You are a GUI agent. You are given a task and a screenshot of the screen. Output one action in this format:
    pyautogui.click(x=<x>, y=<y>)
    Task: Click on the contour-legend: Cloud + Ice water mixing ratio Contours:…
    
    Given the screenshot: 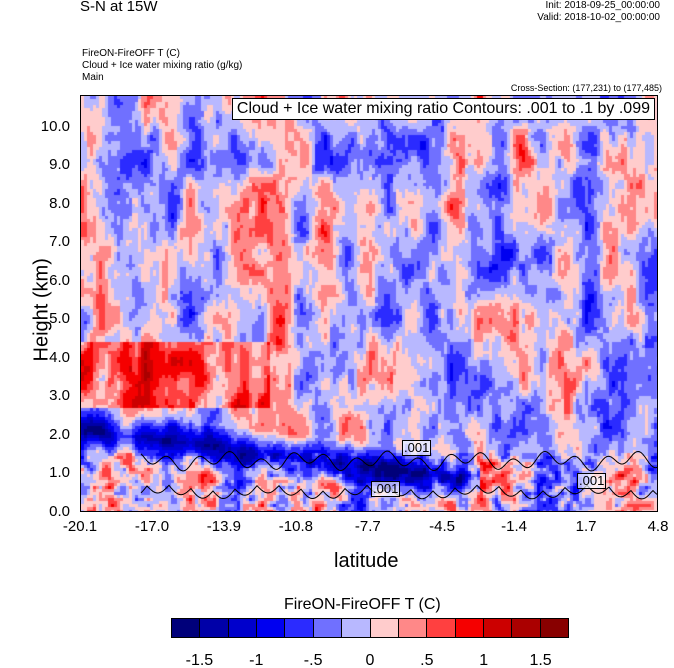 What is the action you would take?
    pyautogui.click(x=443, y=109)
    